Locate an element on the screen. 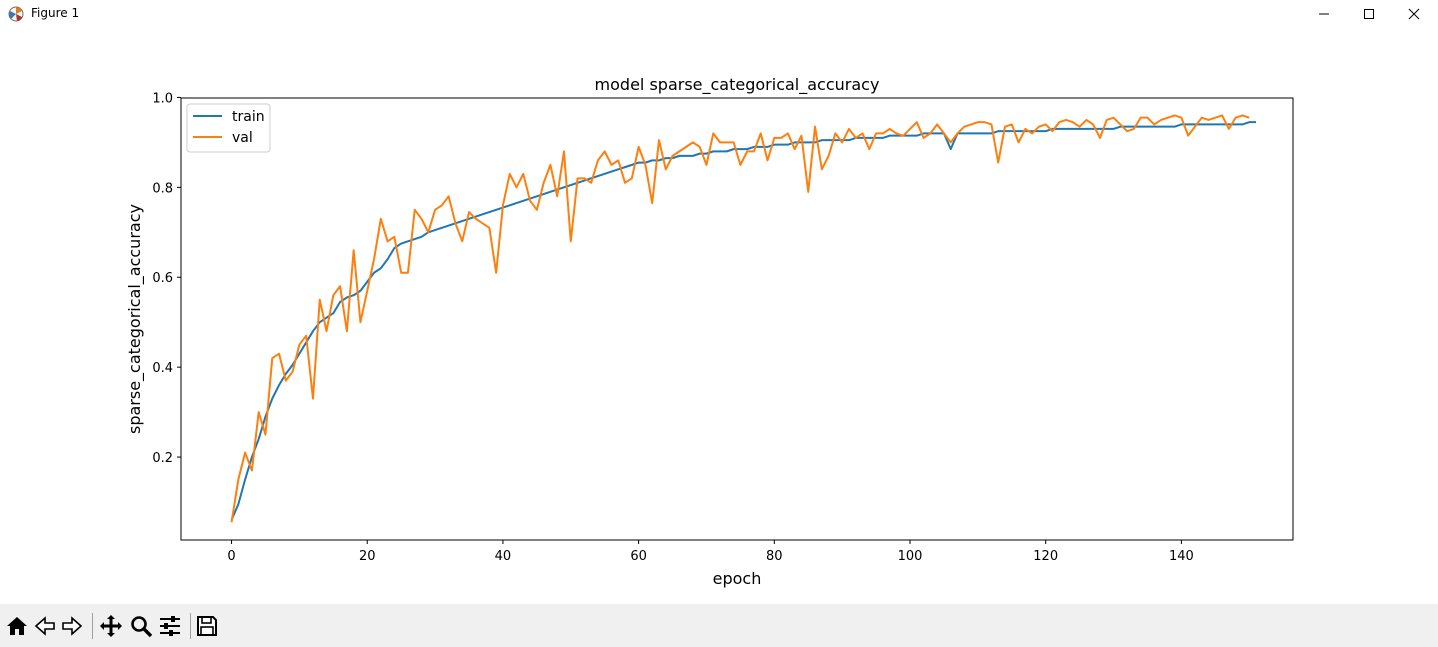 The height and width of the screenshot is (647, 1438). y-tick-label: 0.8 is located at coordinates (162, 188).